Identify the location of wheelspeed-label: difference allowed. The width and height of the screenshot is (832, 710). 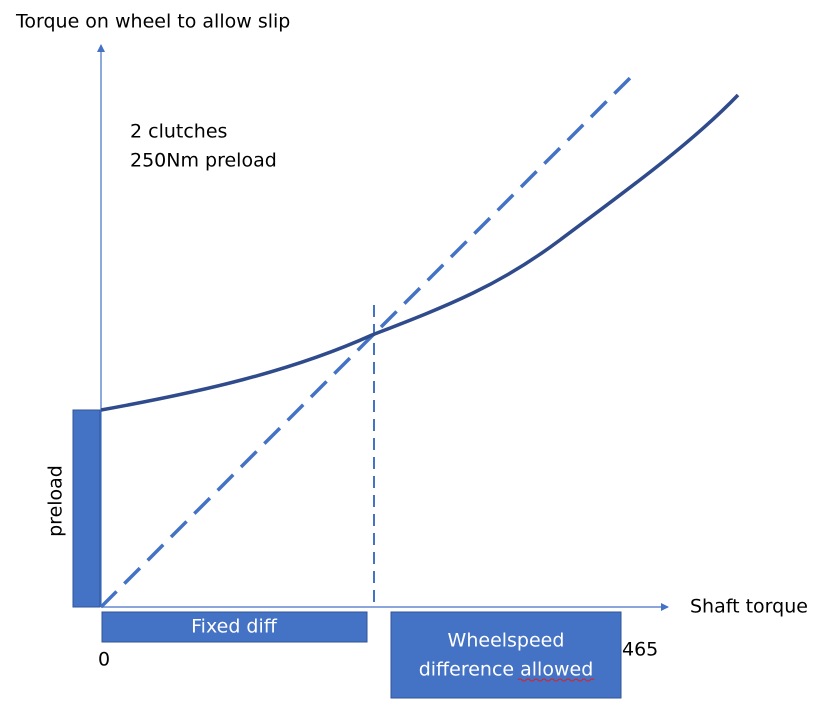
(506, 670).